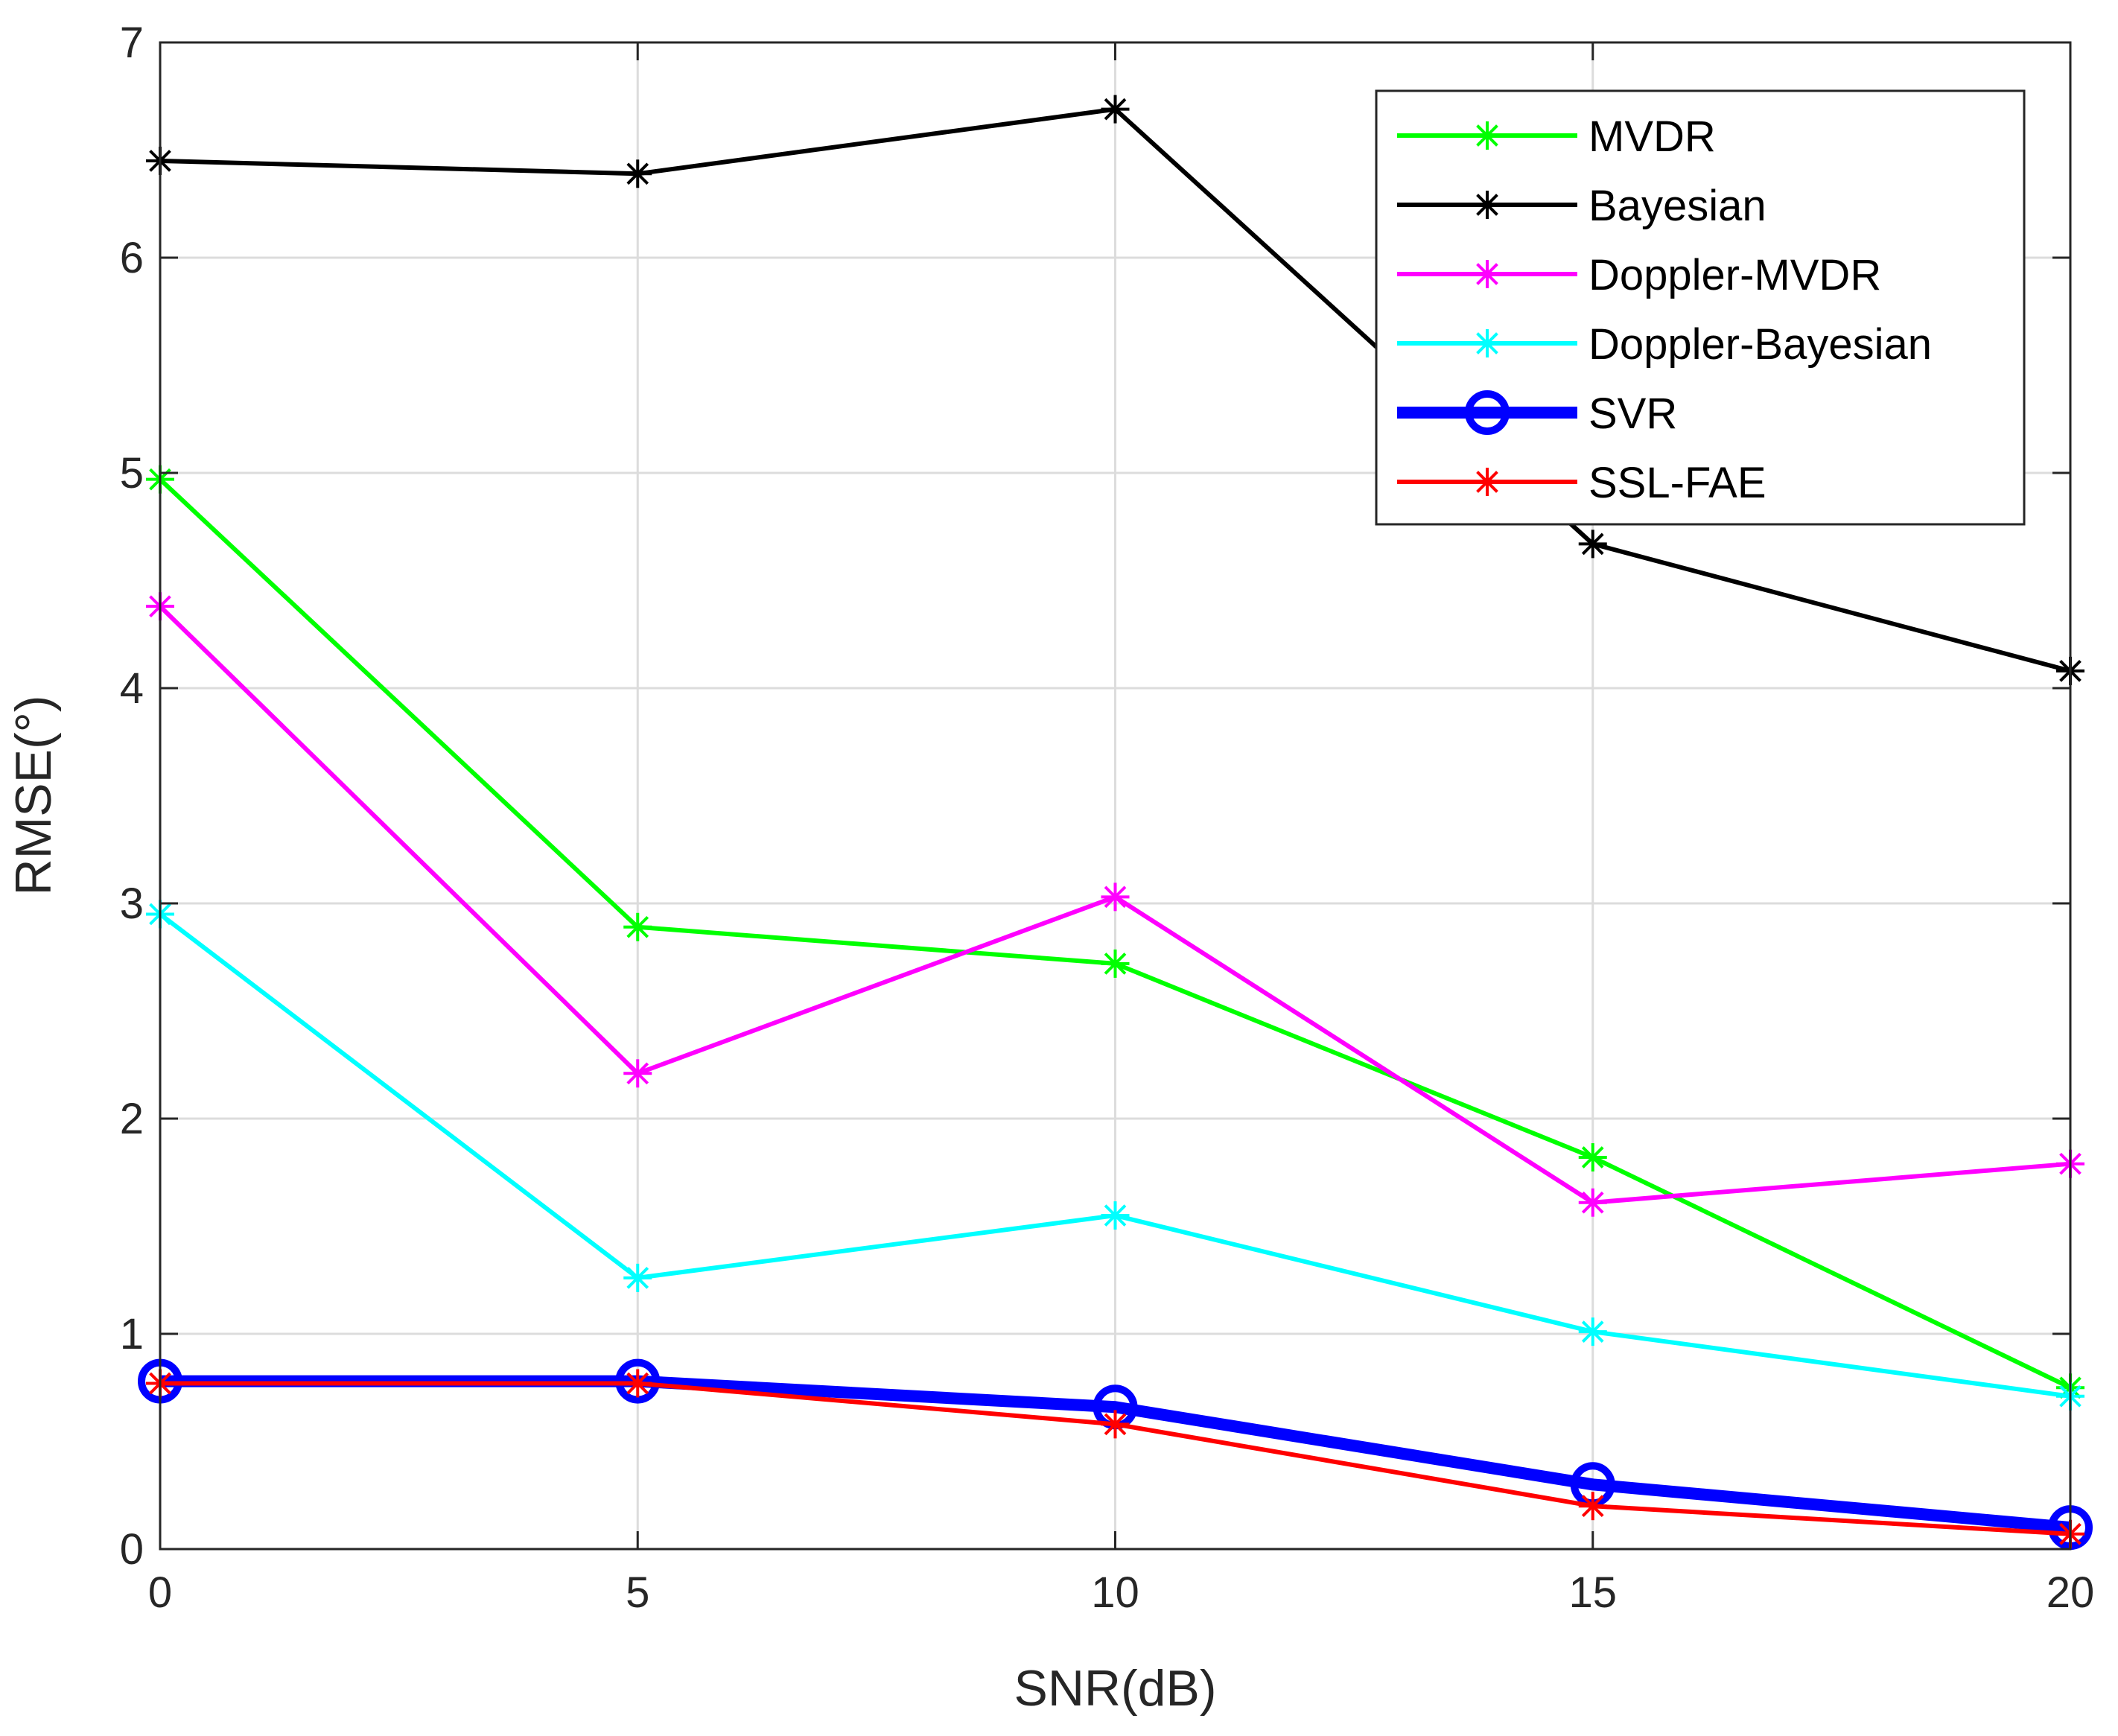 The width and height of the screenshot is (2118, 1736). Describe the element at coordinates (132, 1334) in the screenshot. I see `y-tick-label: 1` at that location.